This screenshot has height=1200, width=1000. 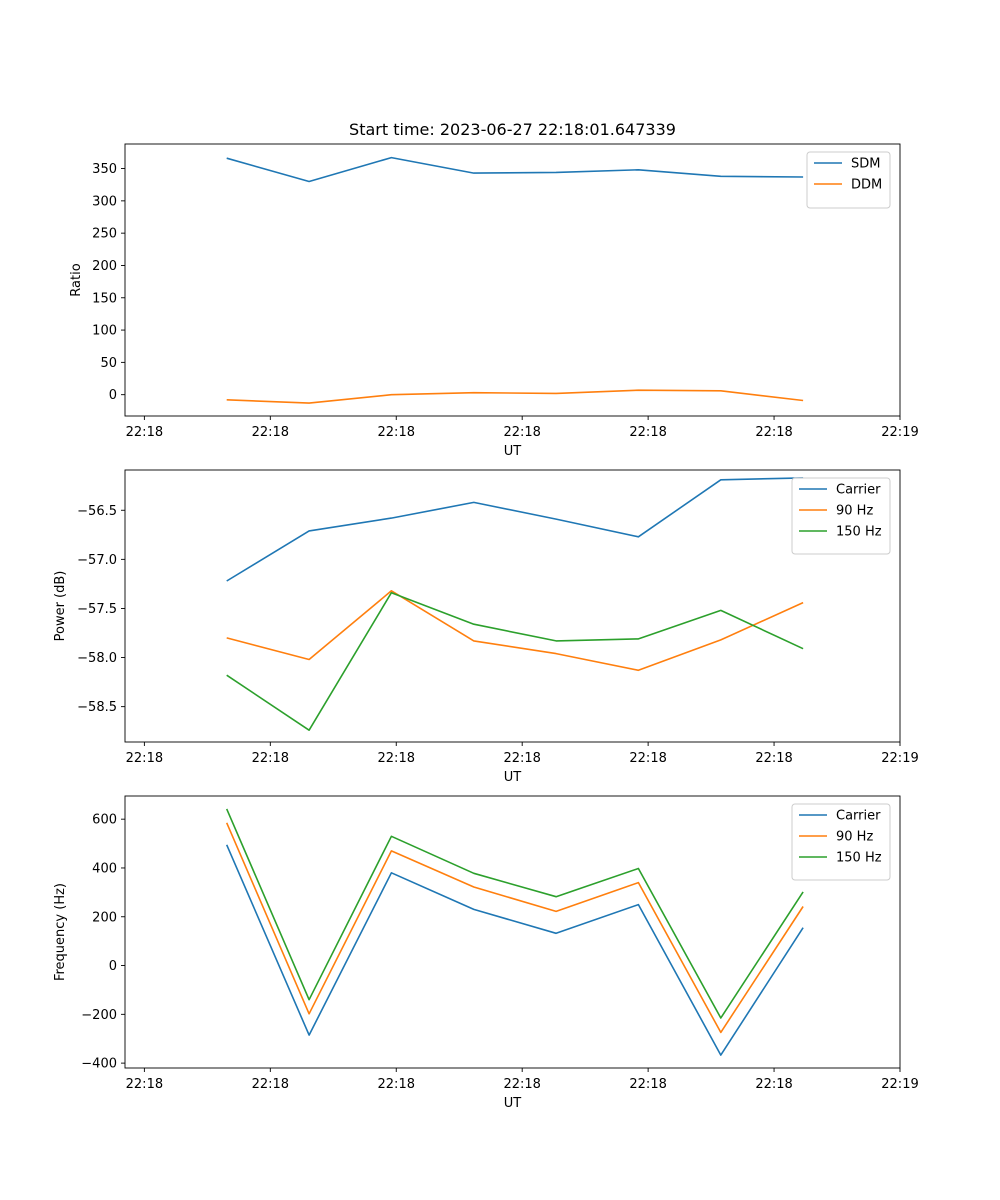 What do you see at coordinates (512, 129) in the screenshot?
I see `chart-title: Start time: 2023-06-27 22:18:01.647339` at bounding box center [512, 129].